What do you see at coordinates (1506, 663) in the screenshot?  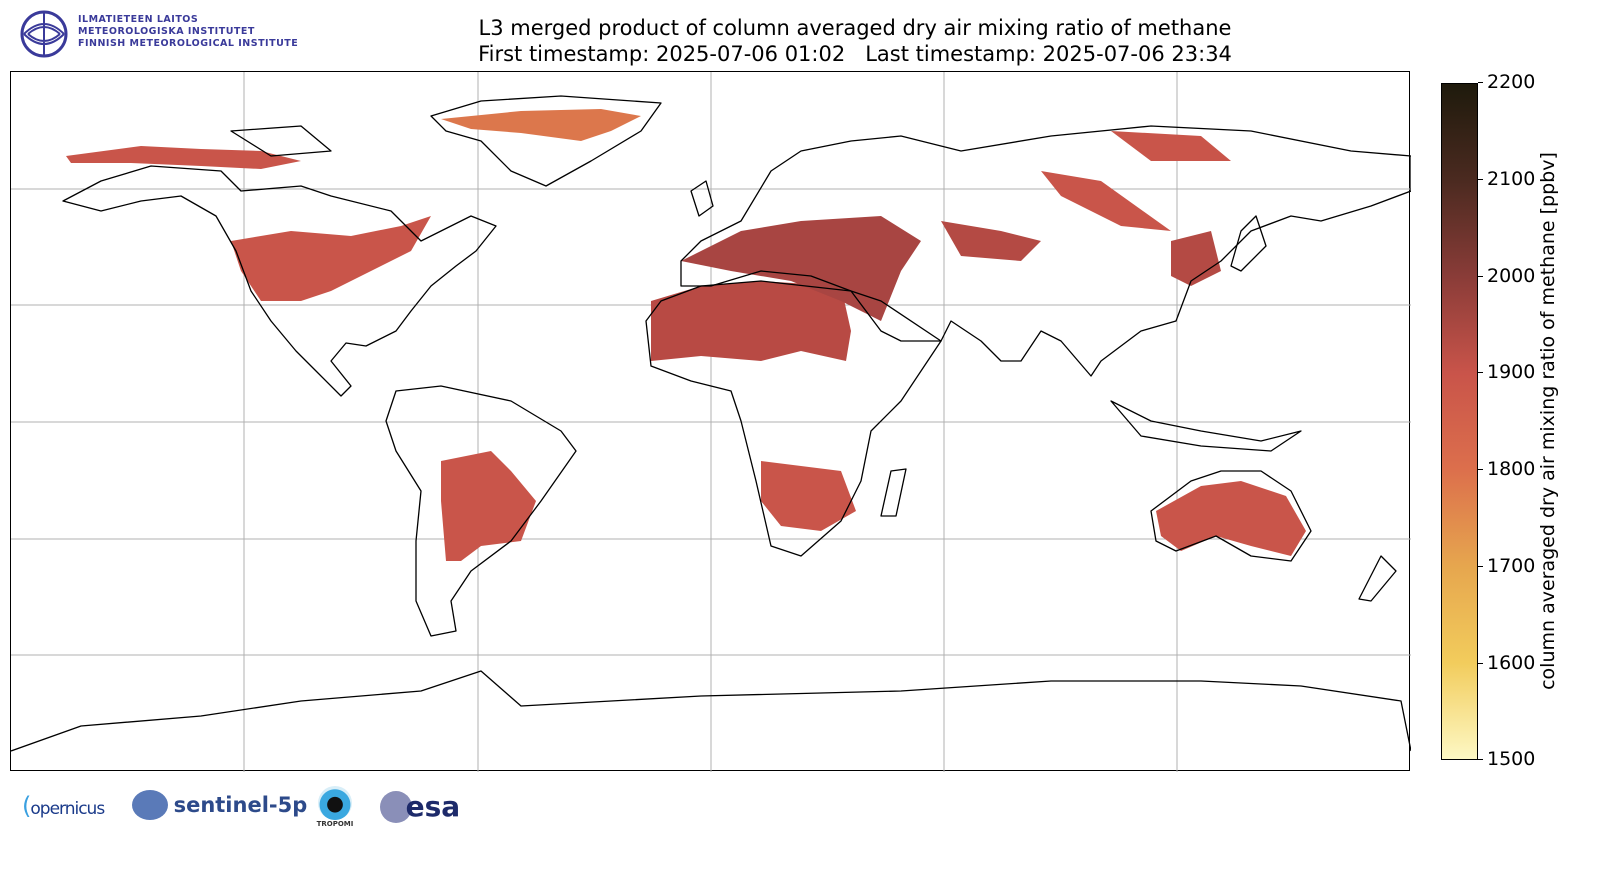 I see `colorbar-tick: 1600` at bounding box center [1506, 663].